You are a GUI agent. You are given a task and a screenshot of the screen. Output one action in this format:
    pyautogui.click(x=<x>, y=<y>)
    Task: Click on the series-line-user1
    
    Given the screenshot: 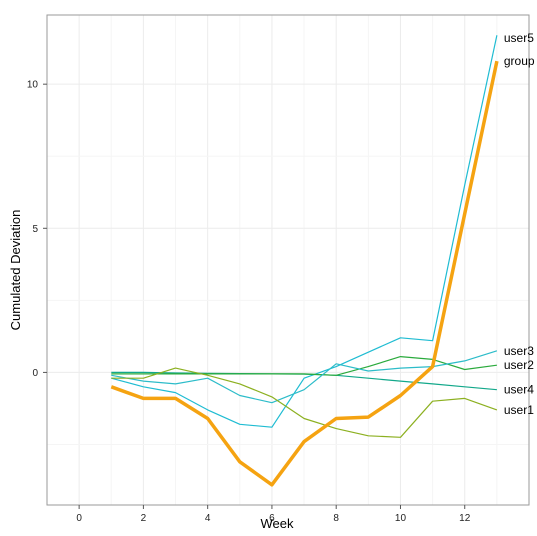 What is the action you would take?
    pyautogui.click(x=304, y=402)
    